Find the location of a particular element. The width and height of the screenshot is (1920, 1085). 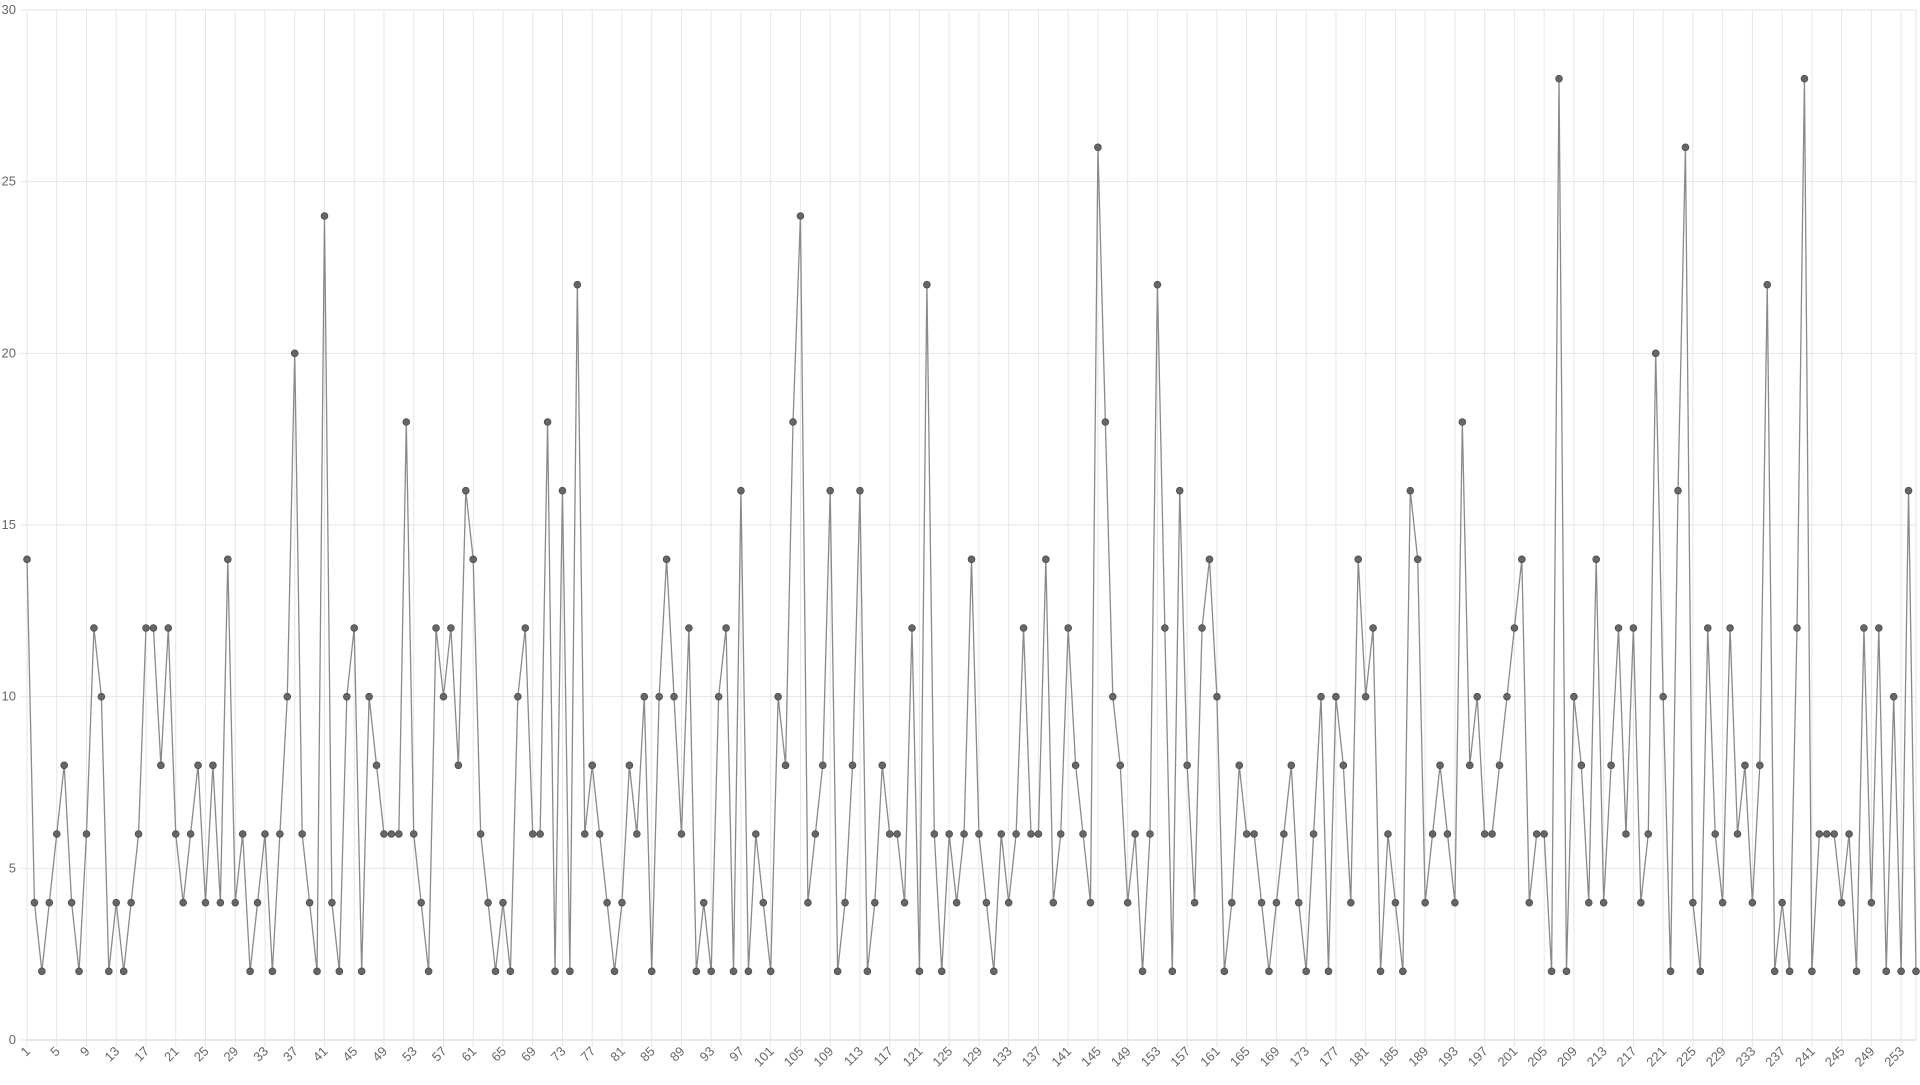

y-tick-label: 0 is located at coordinates (12, 1039).